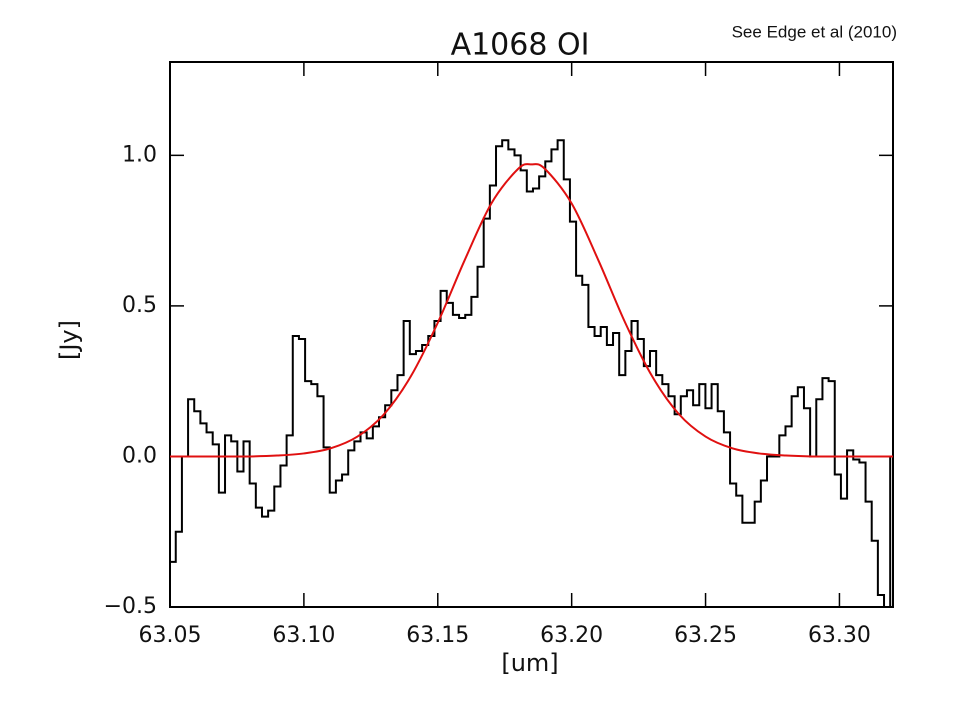  Describe the element at coordinates (130, 606) in the screenshot. I see `y-tick-label: −0.5` at that location.